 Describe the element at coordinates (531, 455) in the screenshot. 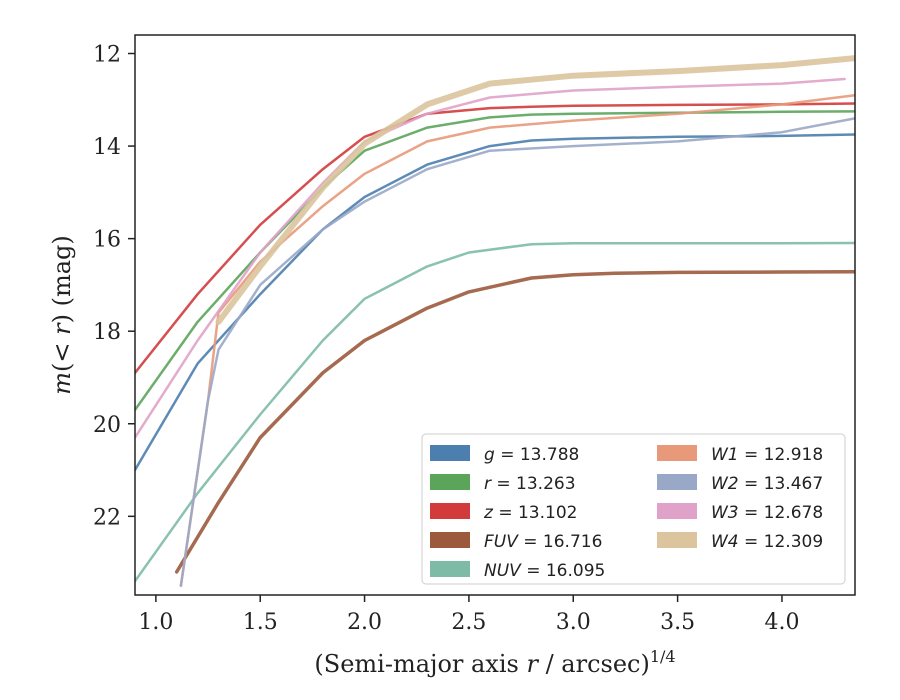

I see `legend-label-g: g = 13.788` at that location.